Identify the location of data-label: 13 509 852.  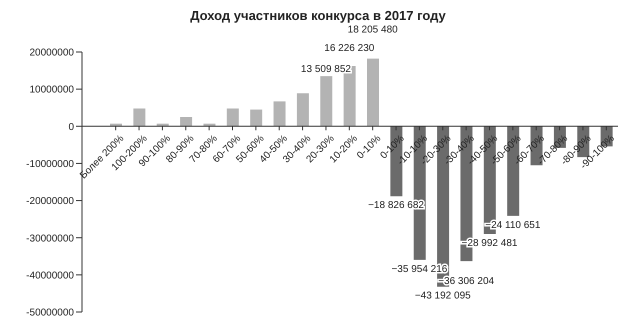
(326, 70).